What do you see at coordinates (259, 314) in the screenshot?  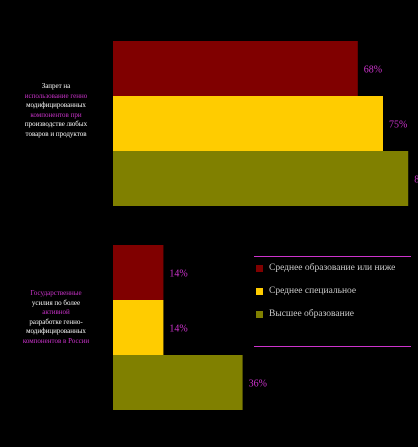 I see `legend-swatch-higher` at bounding box center [259, 314].